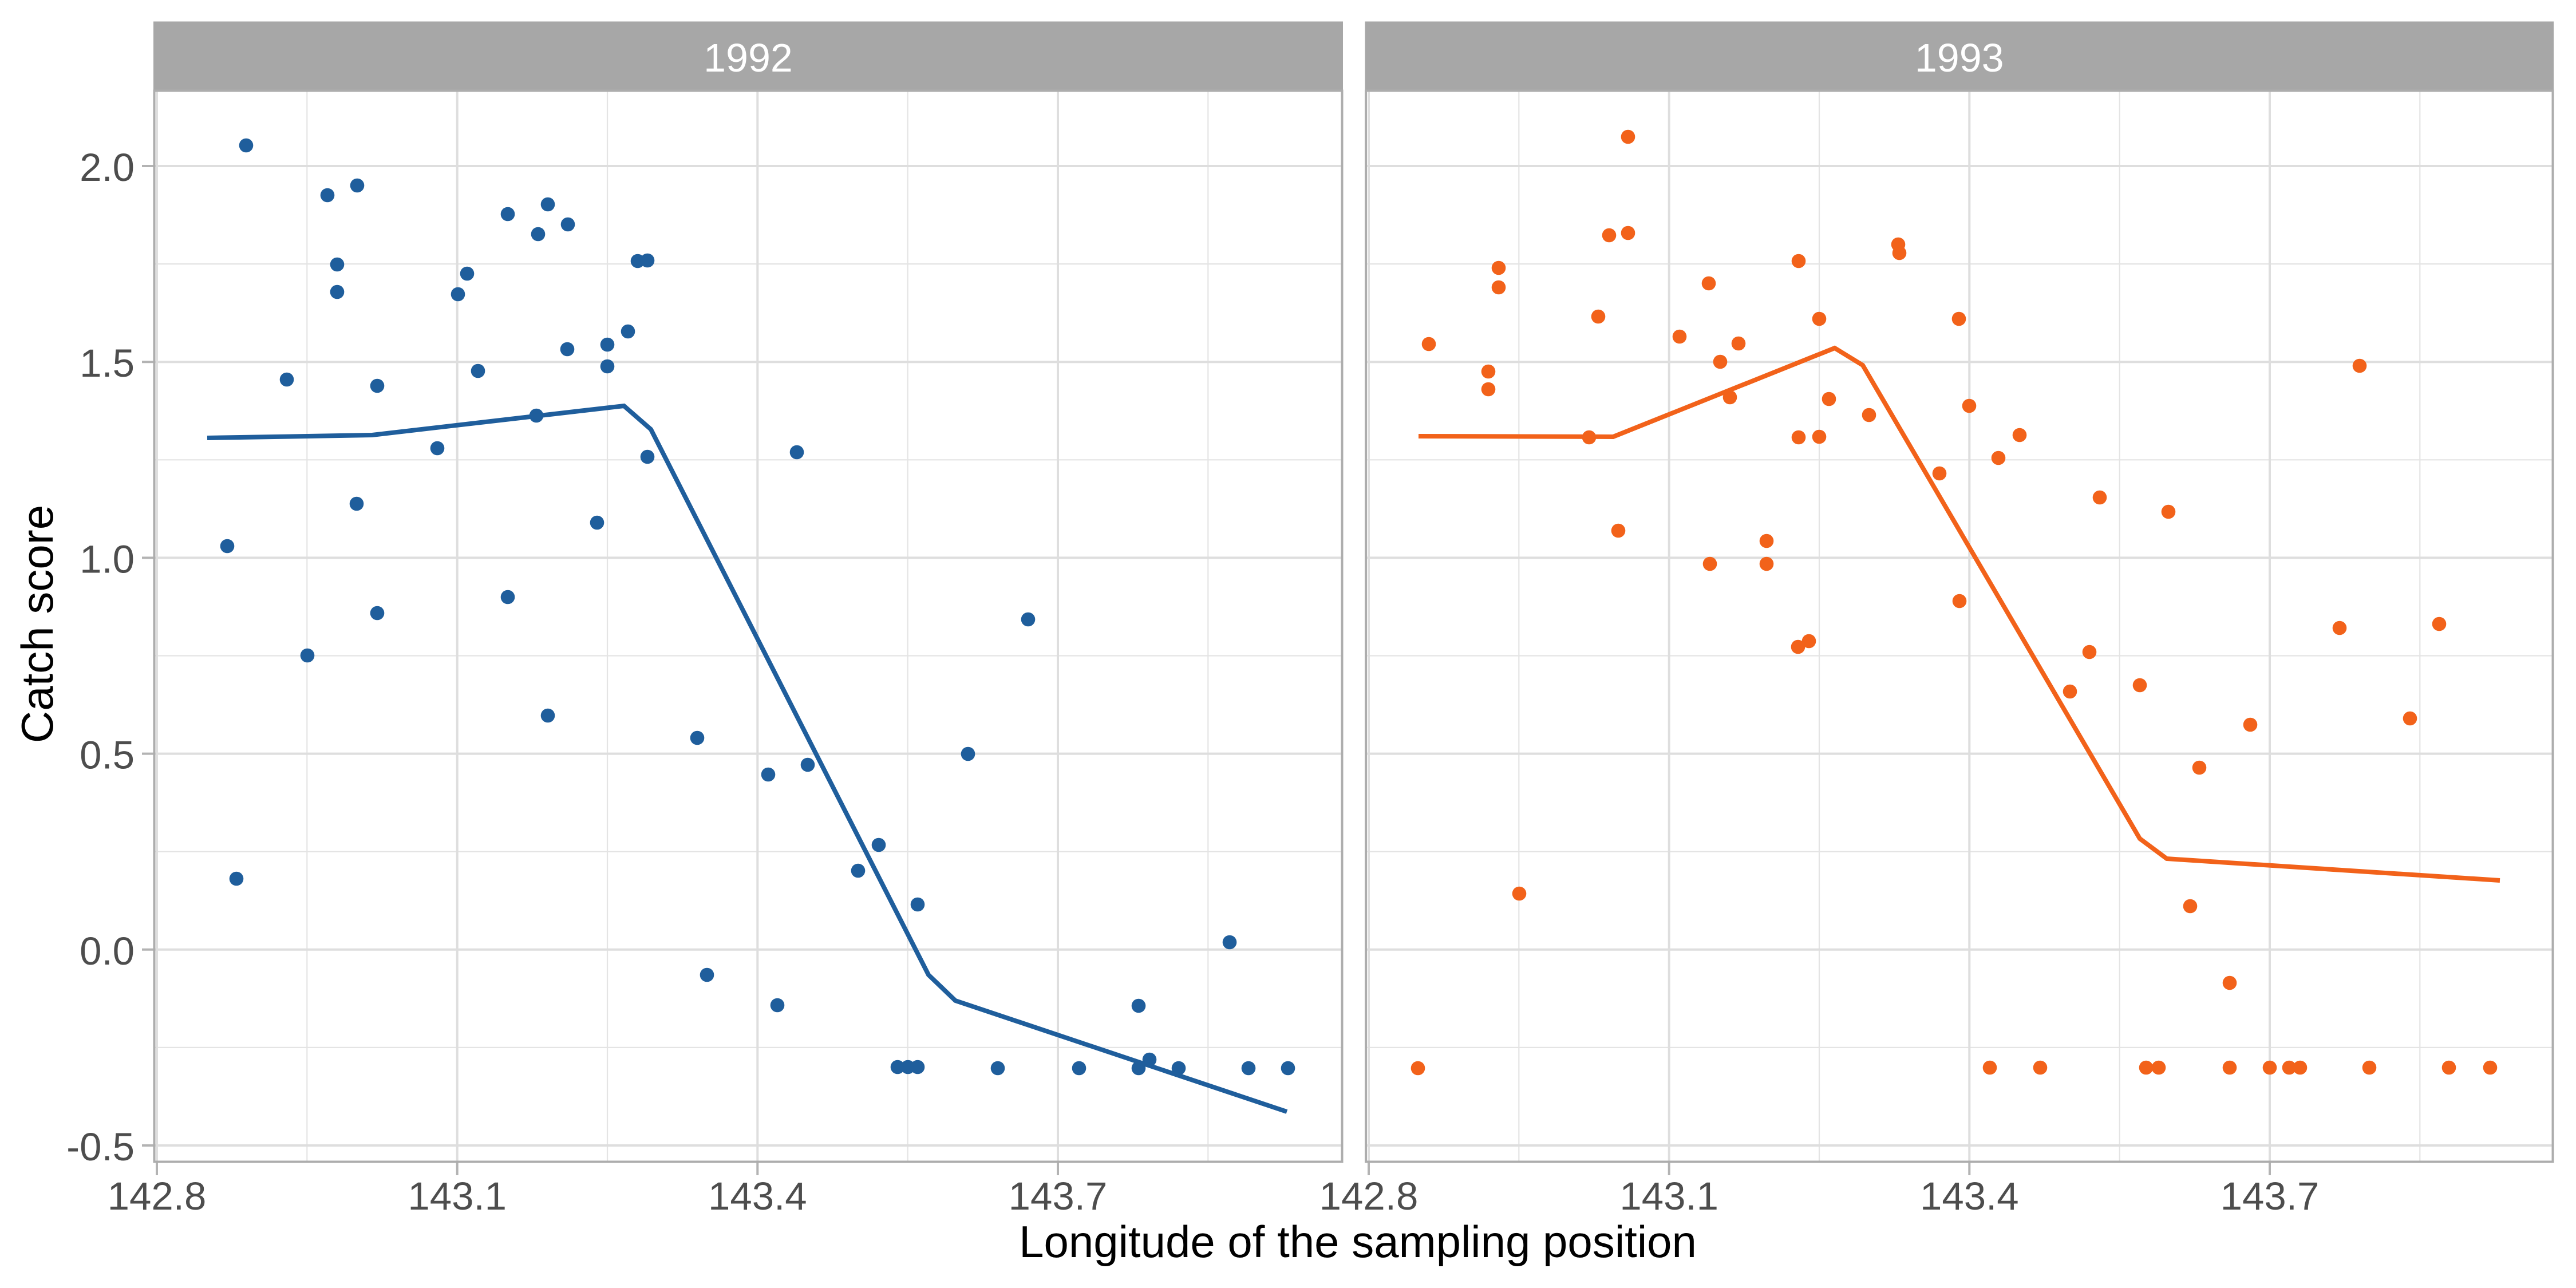  What do you see at coordinates (107, 755) in the screenshot?
I see `svg-text: 0.5` at bounding box center [107, 755].